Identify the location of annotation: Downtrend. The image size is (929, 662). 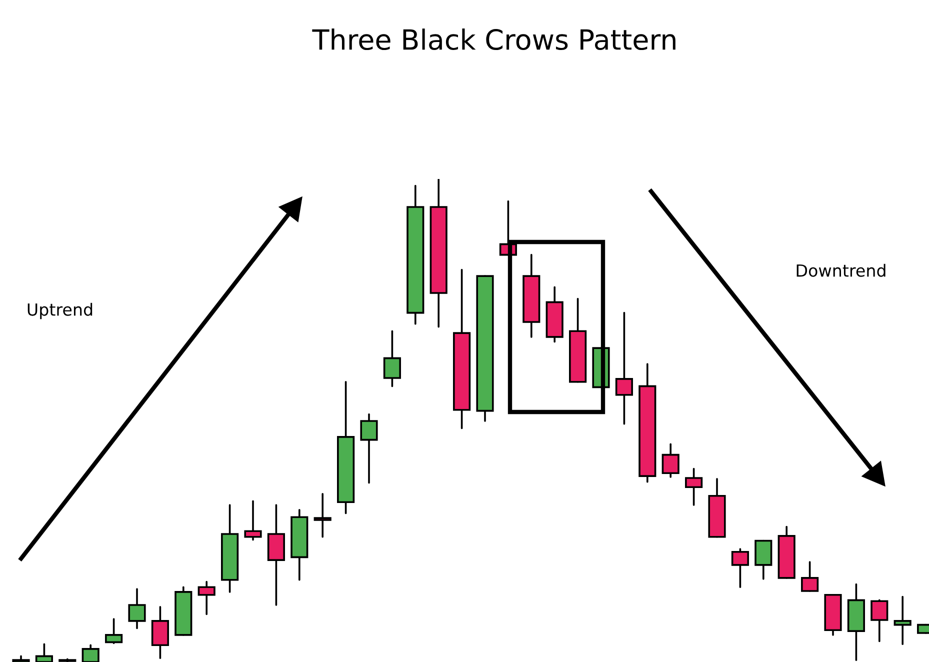
(841, 270).